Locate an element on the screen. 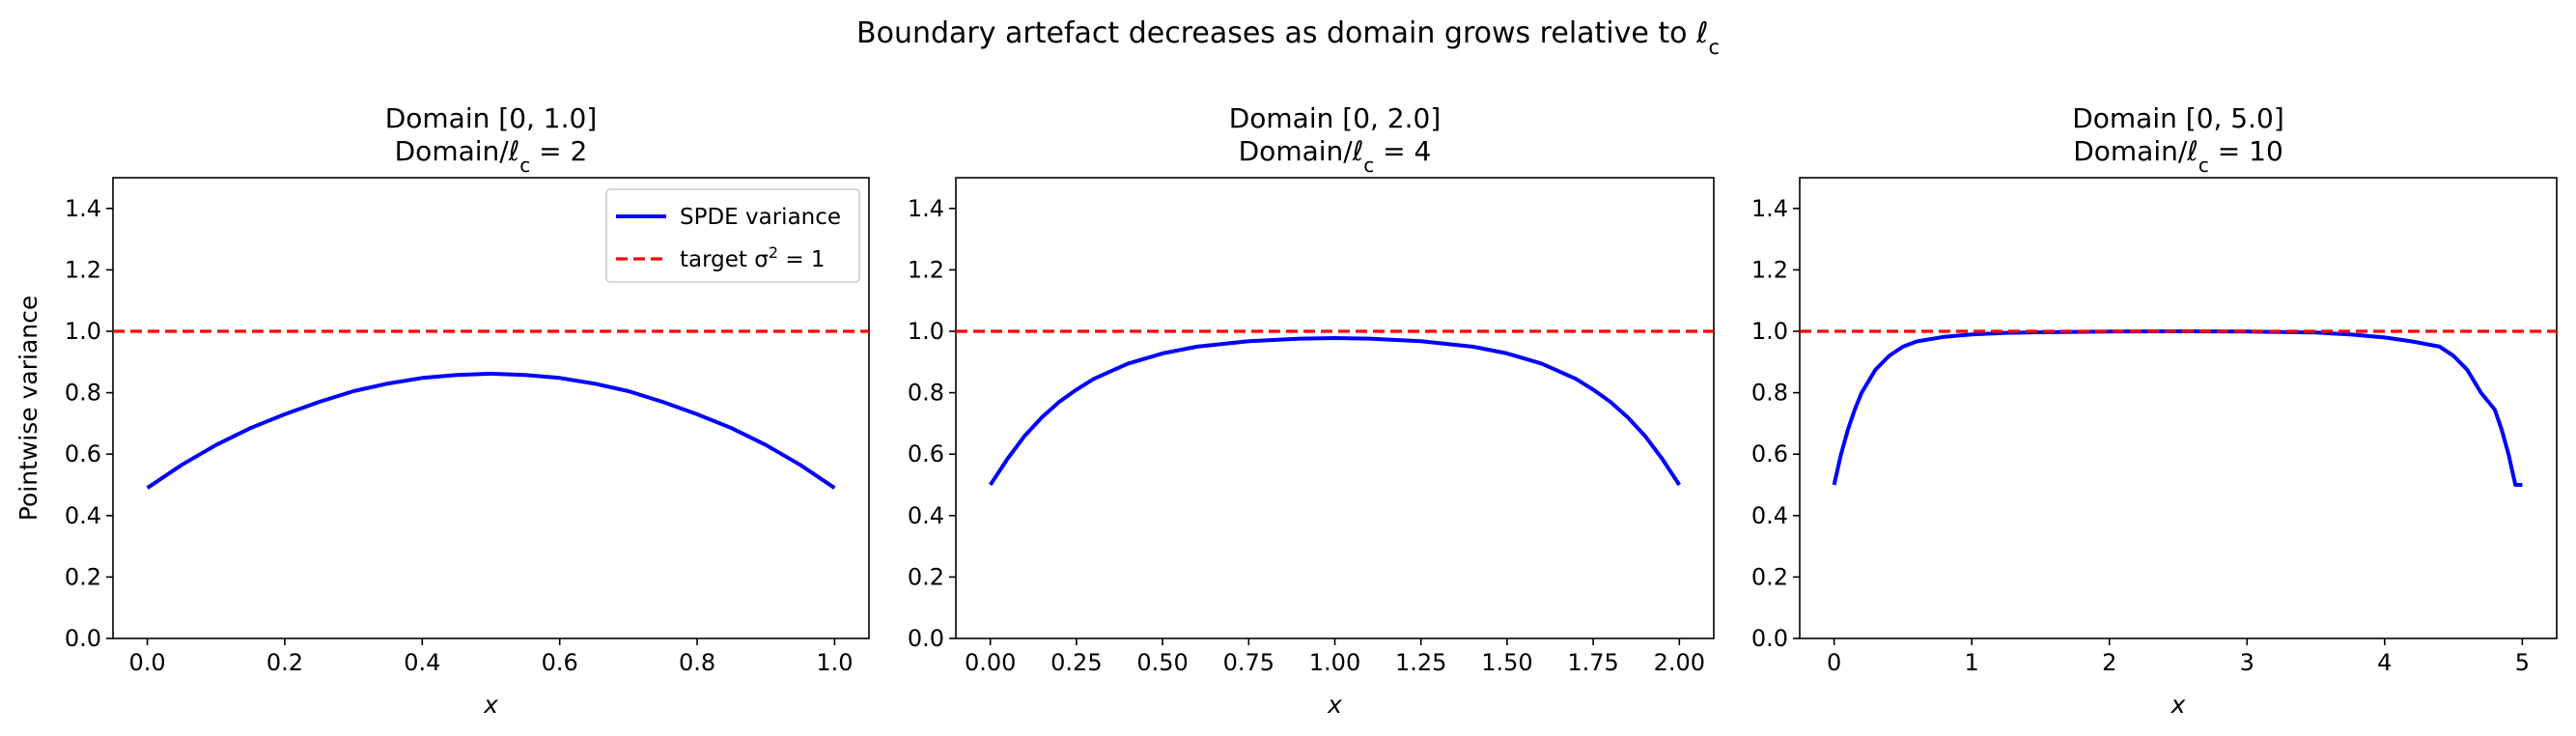  x-tick-label: 0.4 is located at coordinates (422, 662).